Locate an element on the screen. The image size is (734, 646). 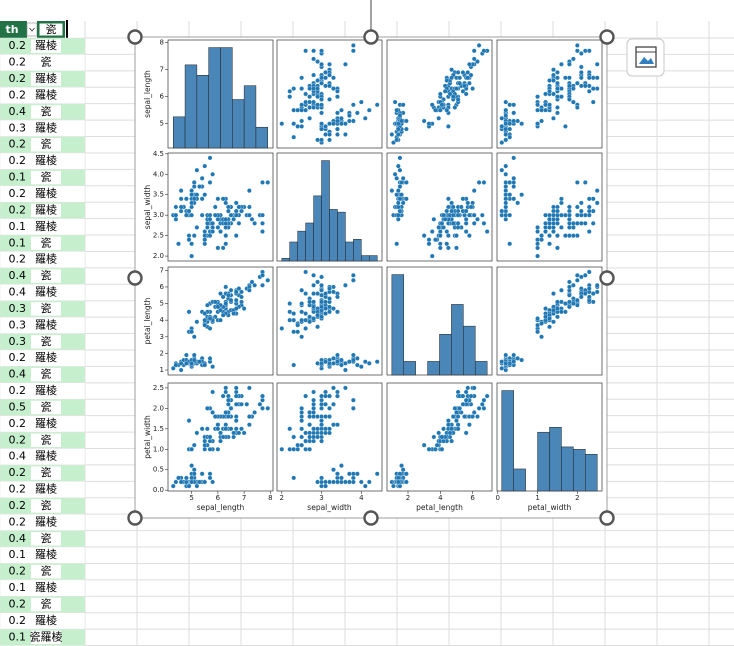
species-cell: 羅棱 is located at coordinates (46, 554).